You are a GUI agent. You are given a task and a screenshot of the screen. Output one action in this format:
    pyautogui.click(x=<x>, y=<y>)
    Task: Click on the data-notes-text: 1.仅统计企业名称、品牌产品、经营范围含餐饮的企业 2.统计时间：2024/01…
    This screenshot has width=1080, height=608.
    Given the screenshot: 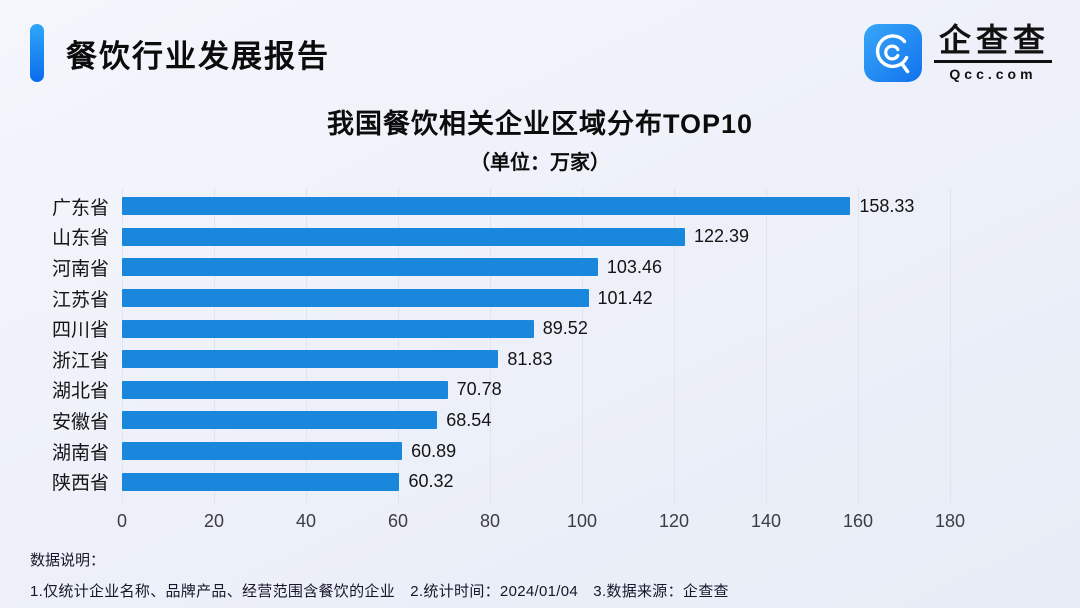 What is the action you would take?
    pyautogui.click(x=379, y=591)
    